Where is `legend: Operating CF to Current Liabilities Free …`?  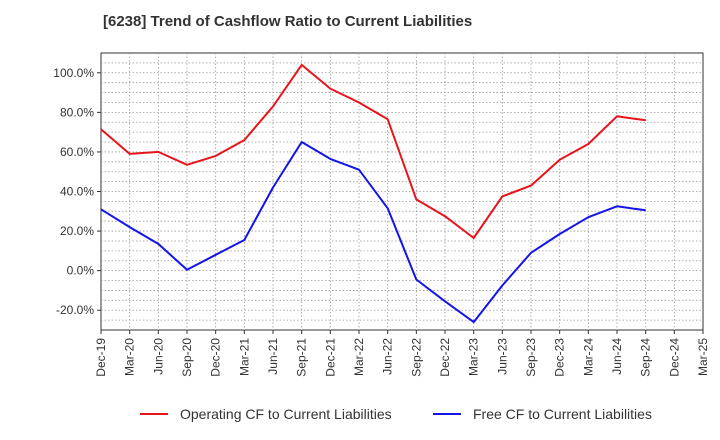
legend: Operating CF to Current Liabilities Free … is located at coordinates (396, 414).